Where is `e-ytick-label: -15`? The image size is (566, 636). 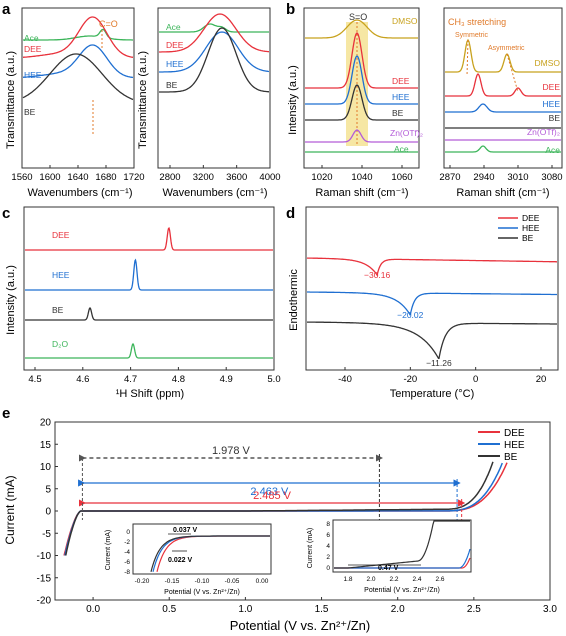 e-ytick-label: -15 is located at coordinates (44, 578).